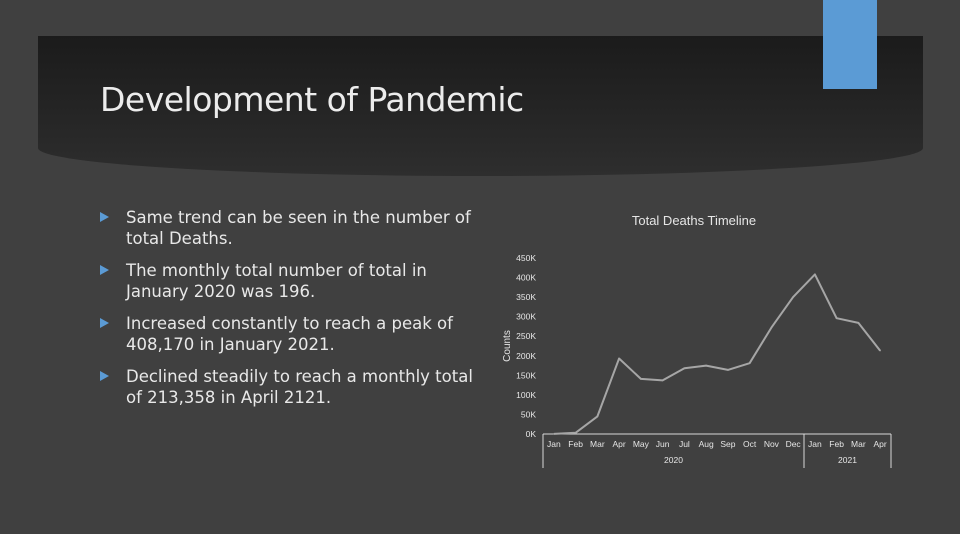  Describe the element at coordinates (526, 336) in the screenshot. I see `y-tick-label: 250K` at that location.